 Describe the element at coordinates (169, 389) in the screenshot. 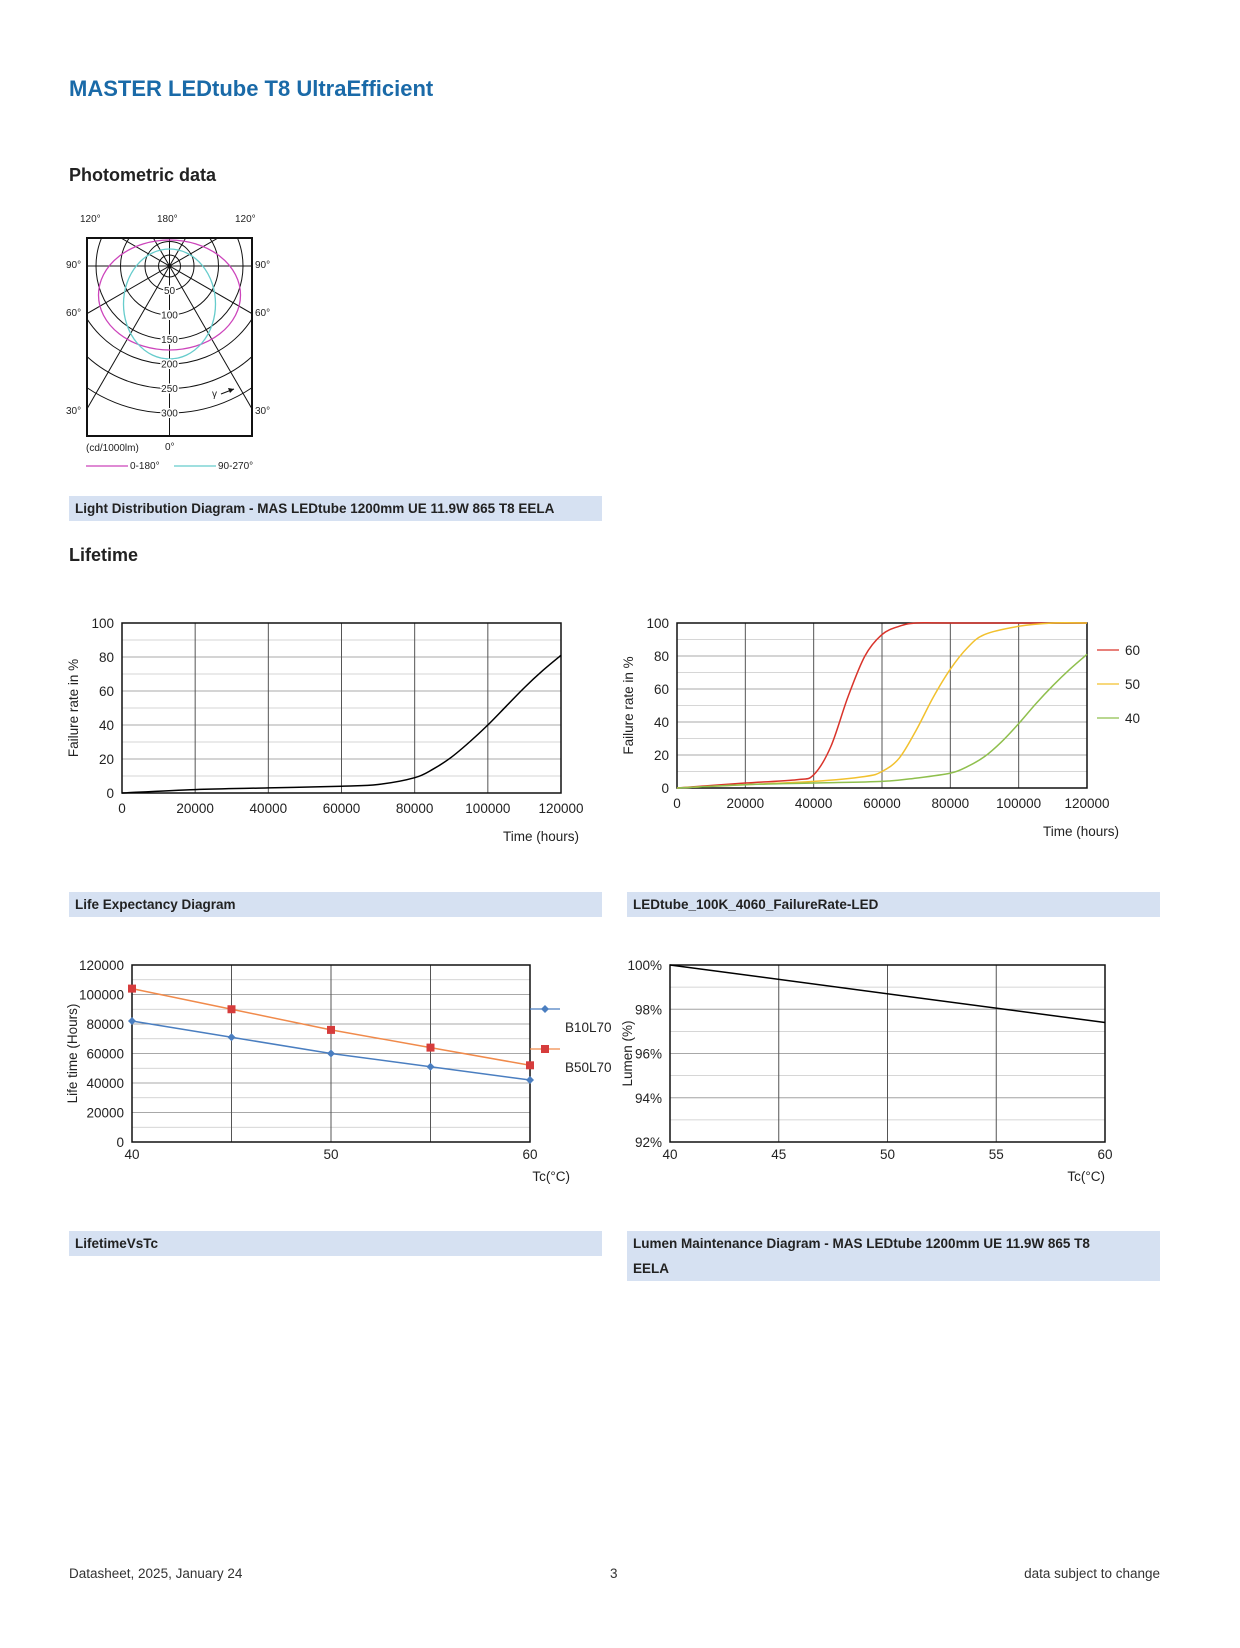

I see `polar-ring-label: 250` at that location.